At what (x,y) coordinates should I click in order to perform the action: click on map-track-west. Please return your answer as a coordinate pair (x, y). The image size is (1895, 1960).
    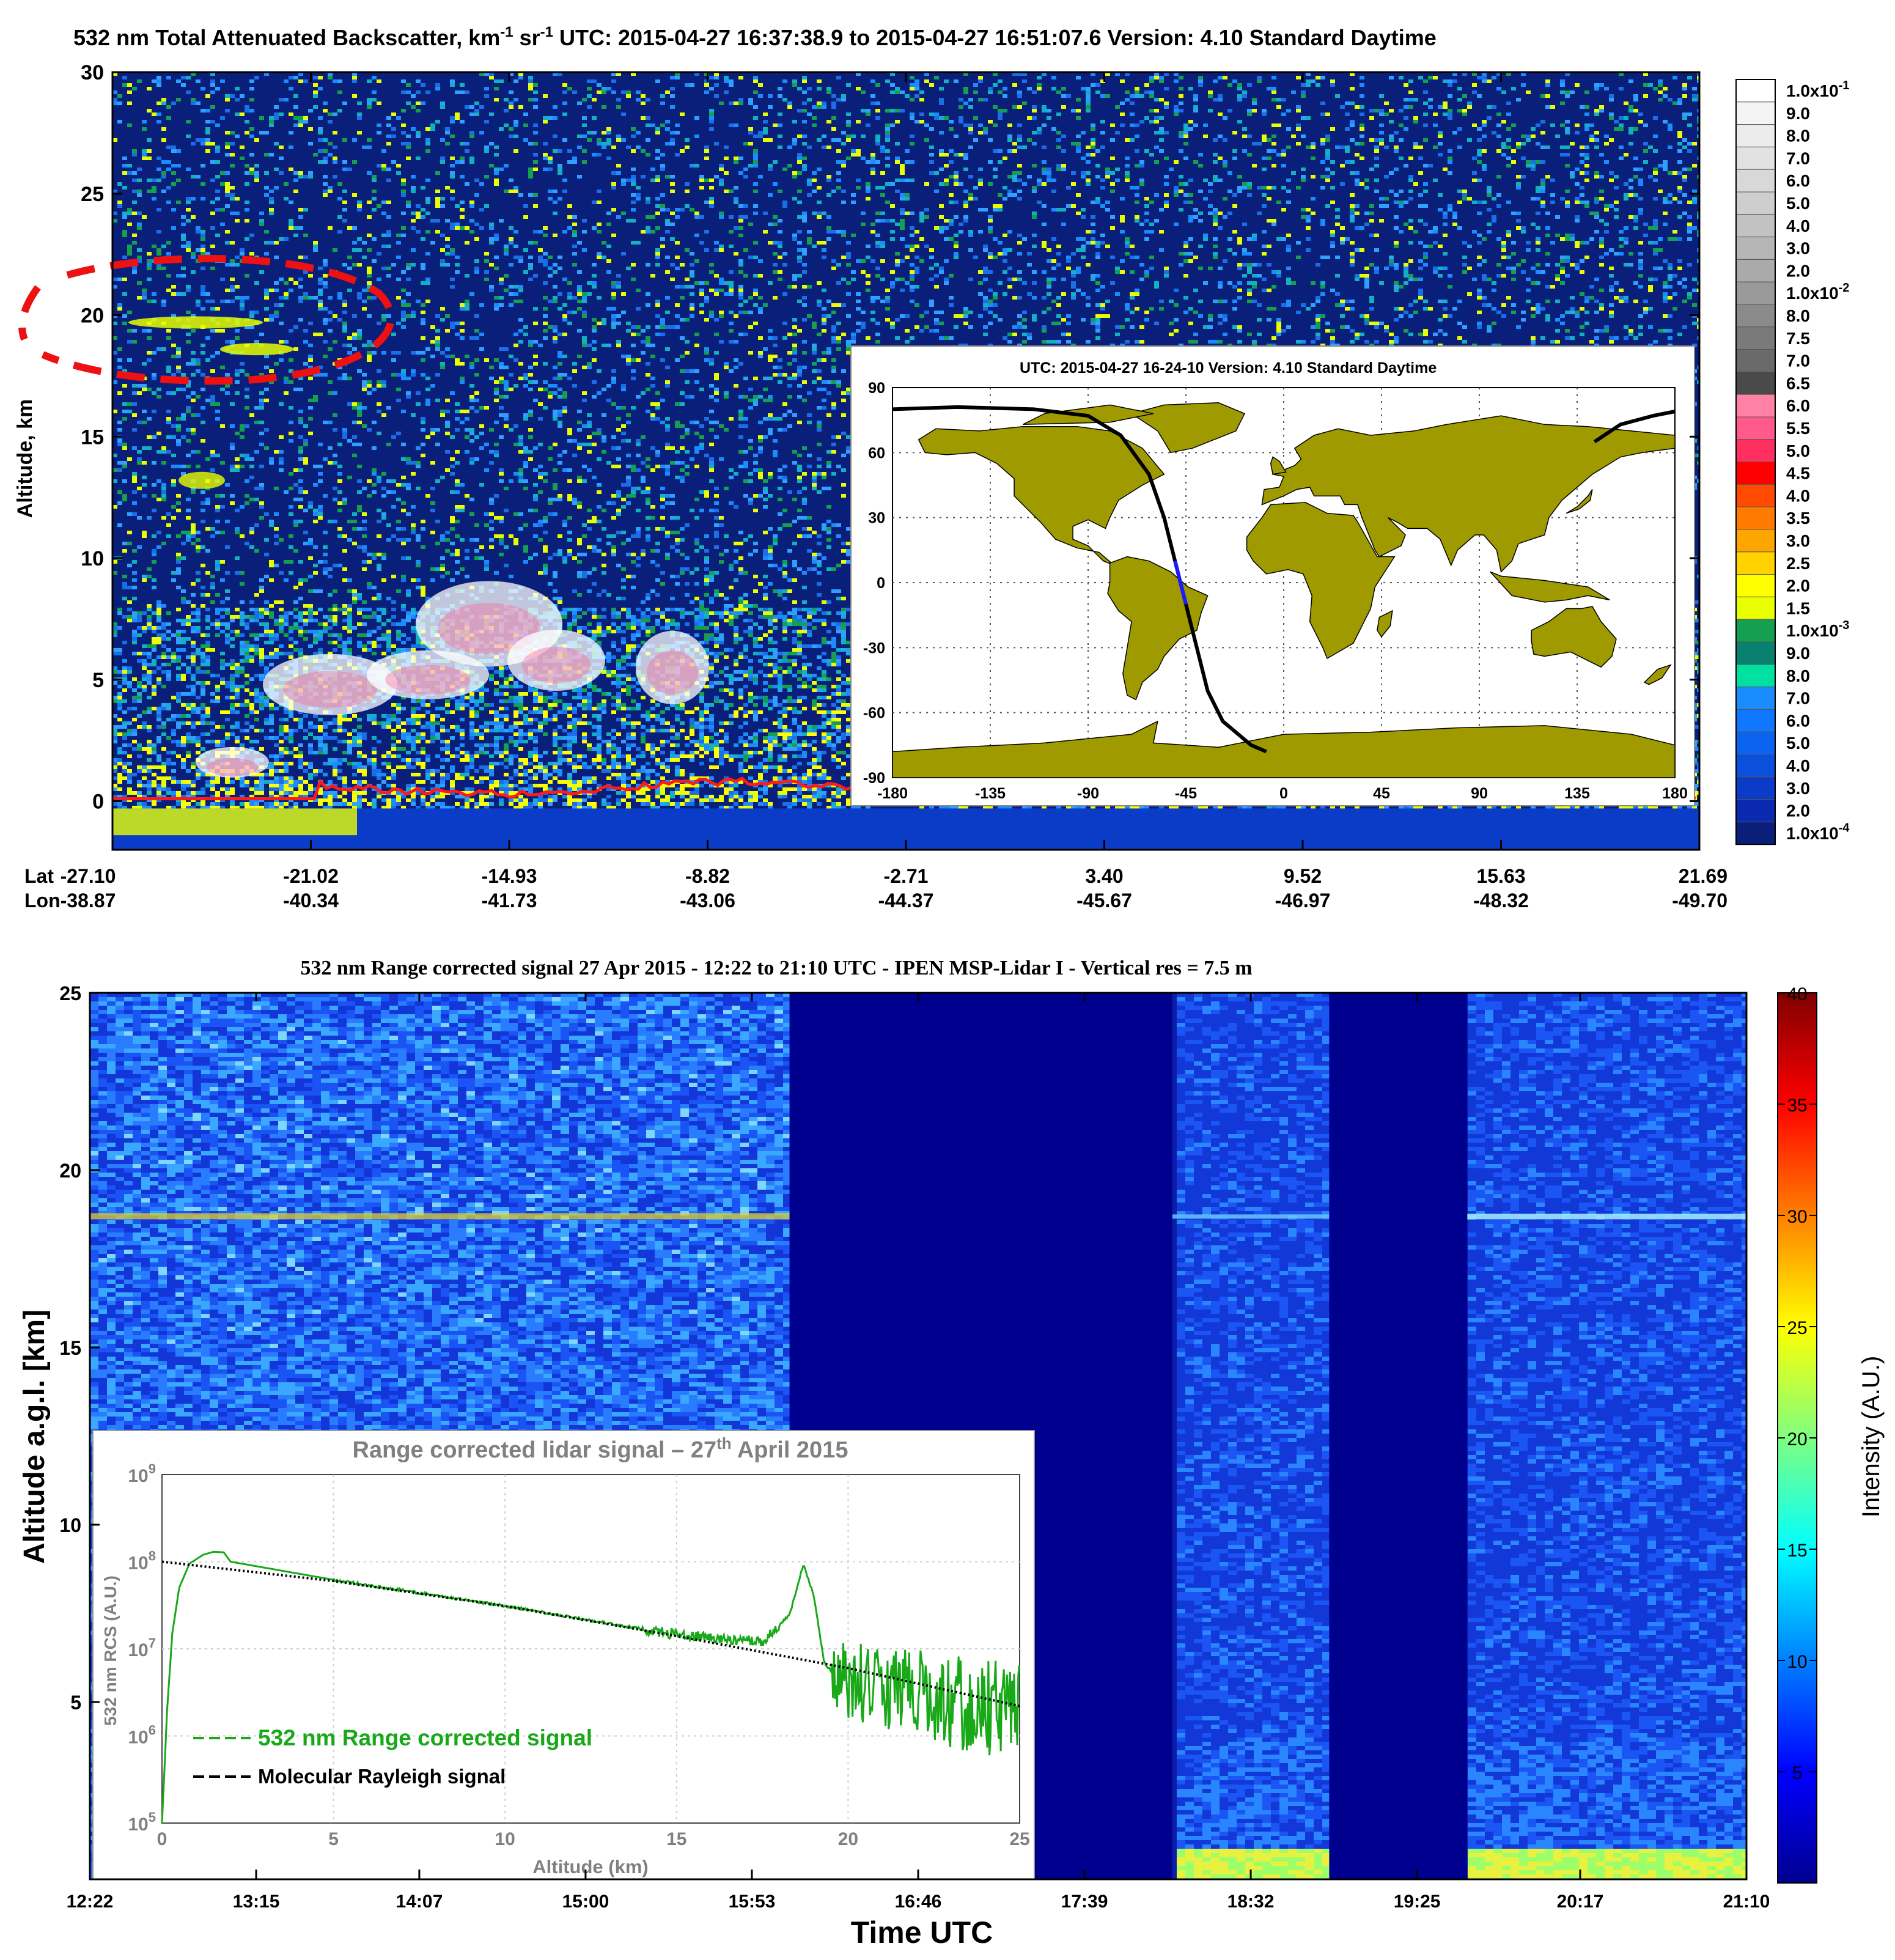
    Looking at the image, I should click on (1079, 579).